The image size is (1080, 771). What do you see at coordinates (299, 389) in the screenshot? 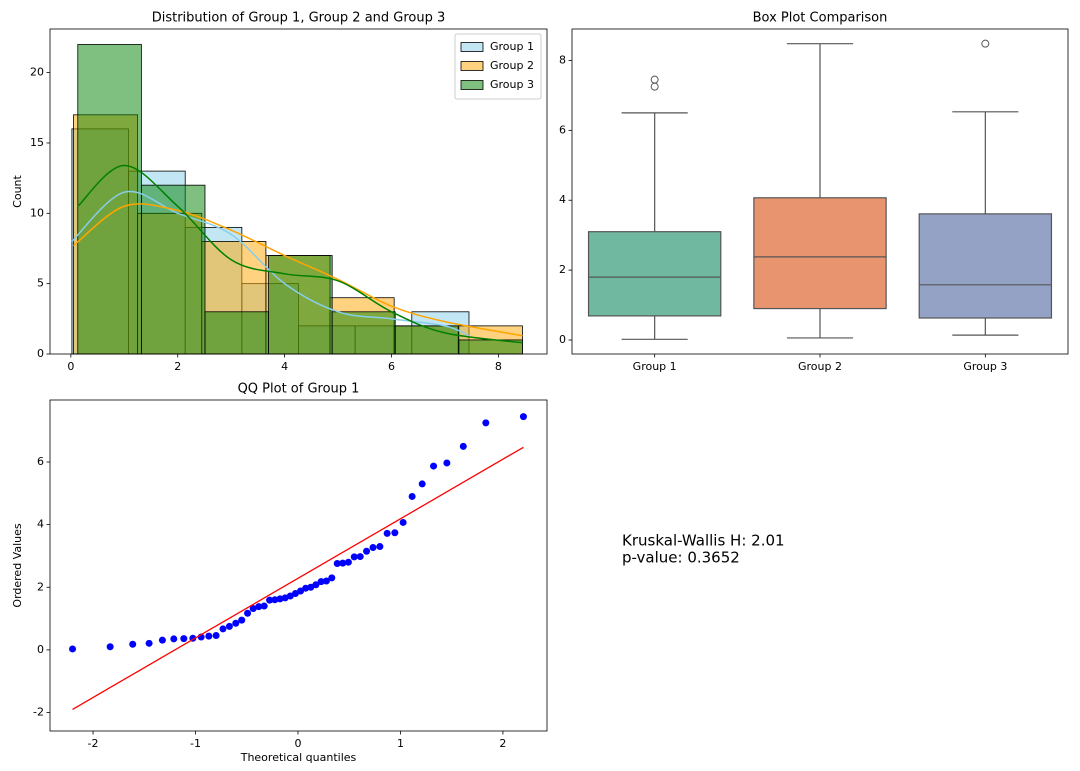
I see `chart-title: QQ Plot of Group 1` at bounding box center [299, 389].